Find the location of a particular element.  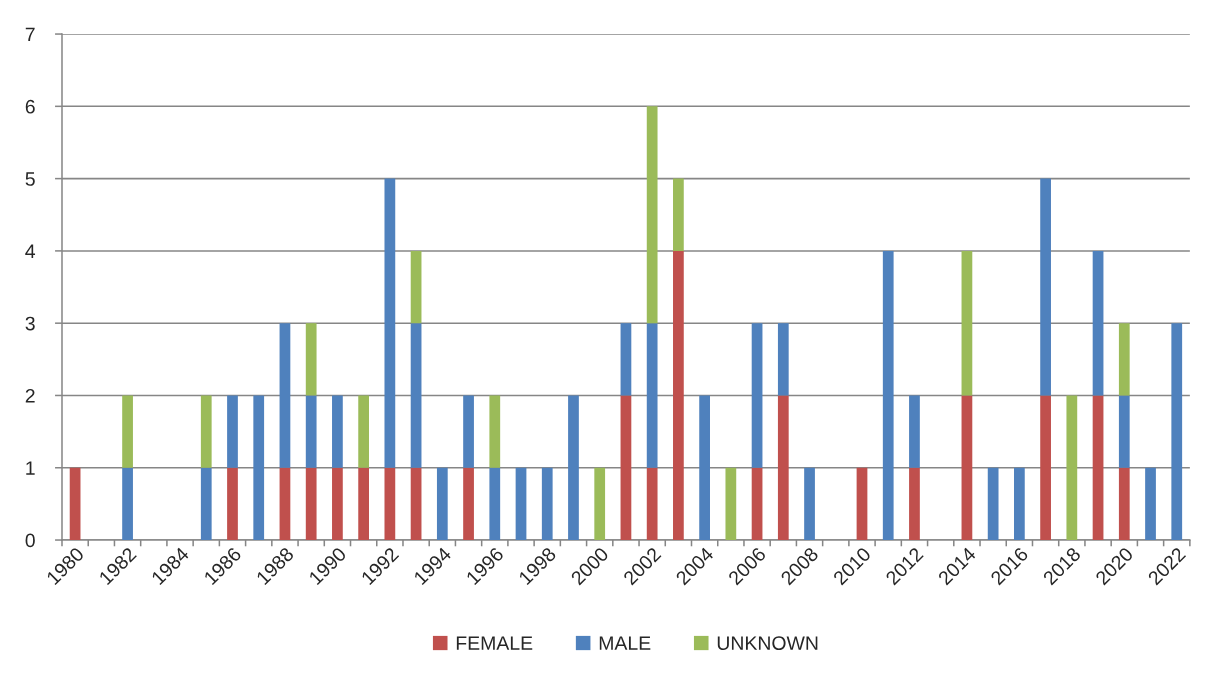

y-tick-label: 7 is located at coordinates (30, 34).